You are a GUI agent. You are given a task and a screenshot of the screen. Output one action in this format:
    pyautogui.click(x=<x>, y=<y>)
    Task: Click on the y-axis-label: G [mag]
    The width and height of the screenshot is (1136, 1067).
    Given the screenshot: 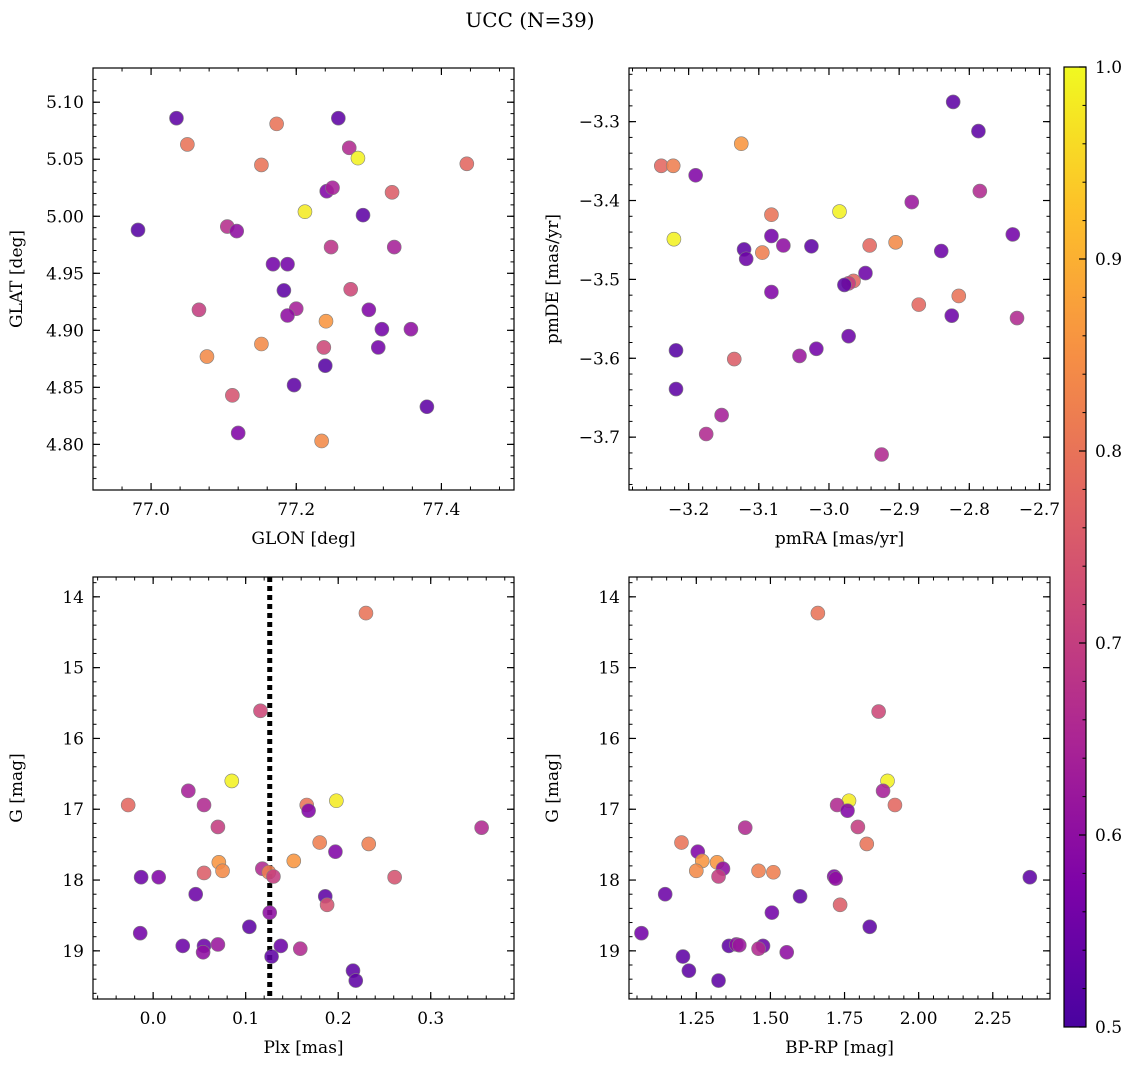 What is the action you would take?
    pyautogui.click(x=553, y=787)
    